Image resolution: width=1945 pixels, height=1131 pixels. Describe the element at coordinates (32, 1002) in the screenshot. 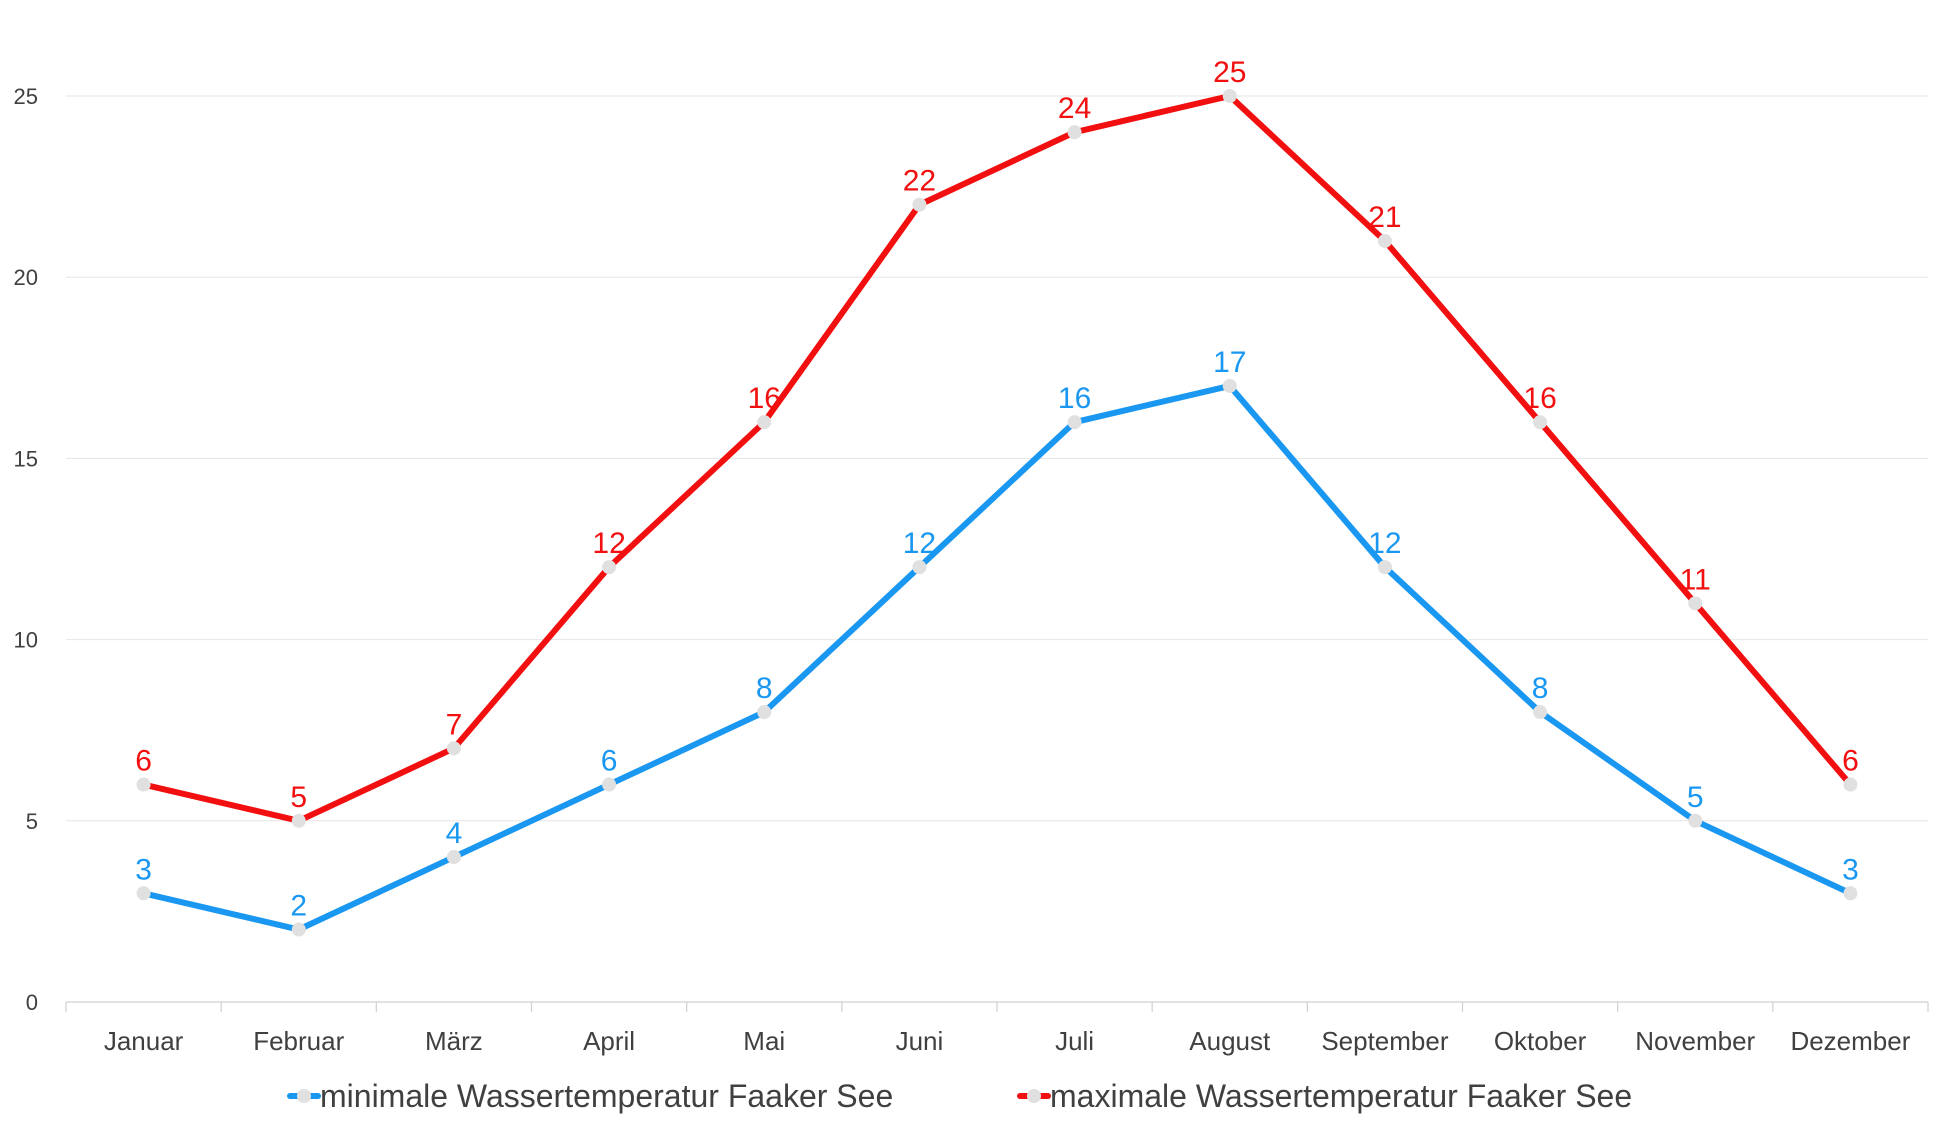

I see `y-tick-label: 0` at that location.